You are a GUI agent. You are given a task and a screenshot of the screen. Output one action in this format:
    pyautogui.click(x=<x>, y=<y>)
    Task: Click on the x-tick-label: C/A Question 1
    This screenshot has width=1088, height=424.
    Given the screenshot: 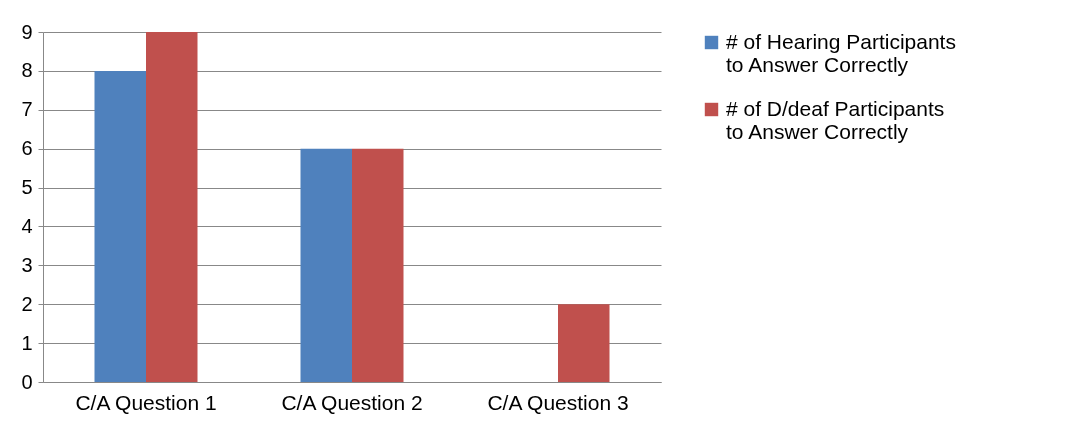 What is the action you would take?
    pyautogui.click(x=146, y=402)
    